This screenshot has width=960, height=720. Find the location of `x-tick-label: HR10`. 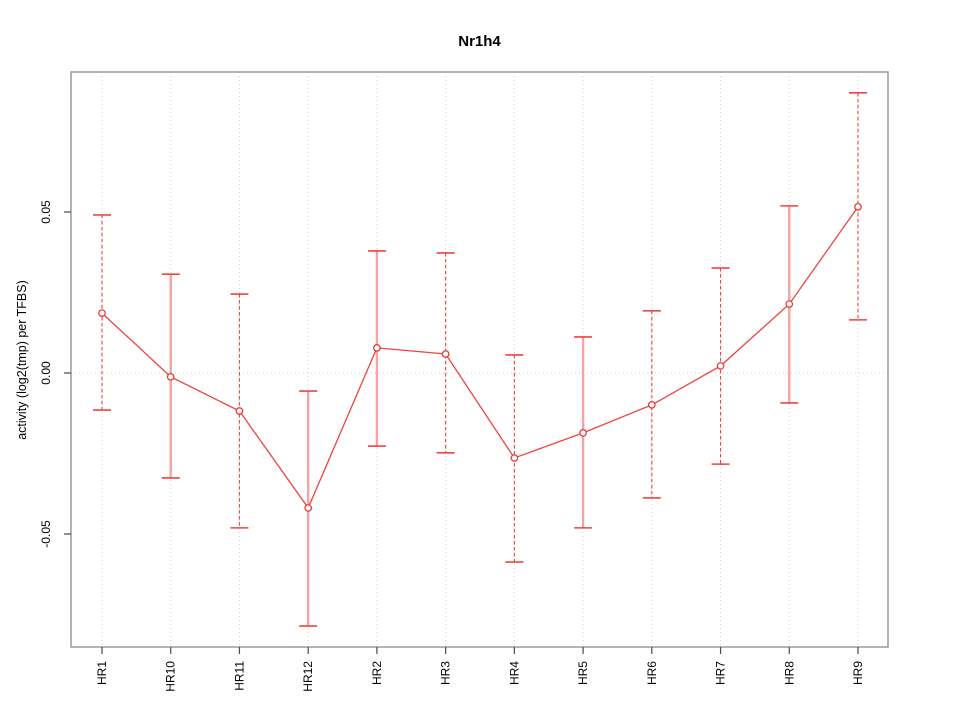

x-tick-label: HR10 is located at coordinates (171, 676).